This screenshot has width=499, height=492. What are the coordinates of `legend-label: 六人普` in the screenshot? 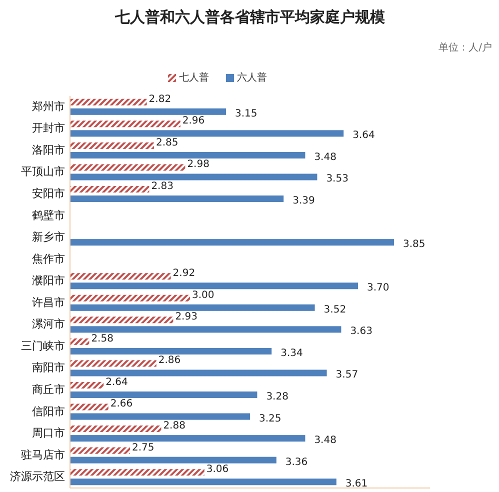 It's located at (252, 78).